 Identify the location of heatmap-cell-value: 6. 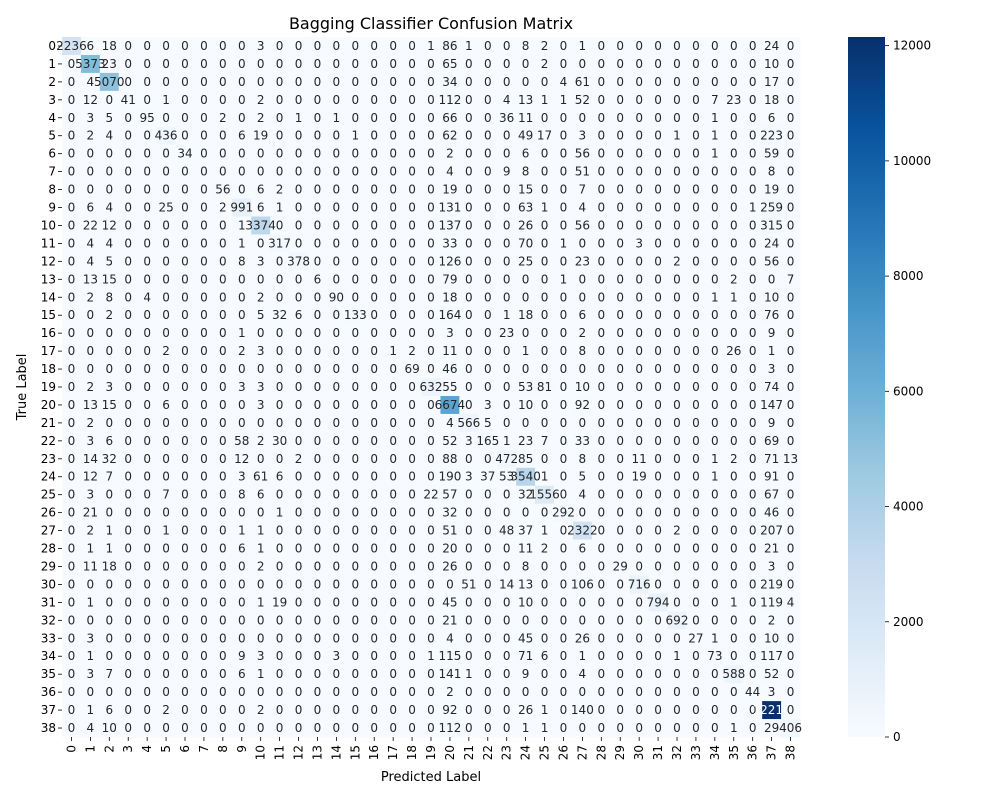
(545, 656).